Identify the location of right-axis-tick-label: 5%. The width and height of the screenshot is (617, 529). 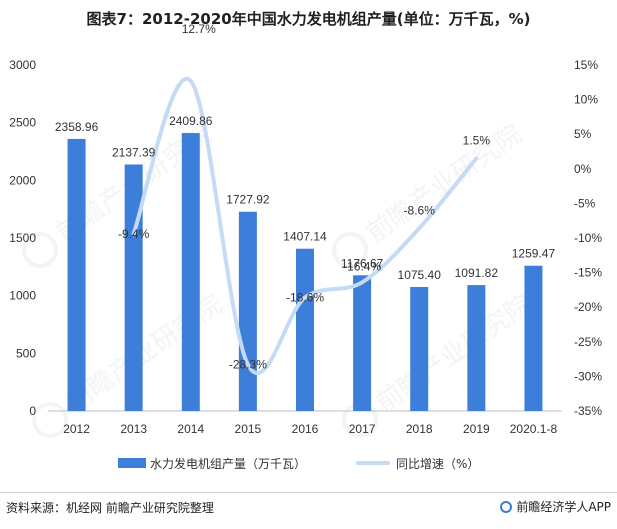
(583, 134).